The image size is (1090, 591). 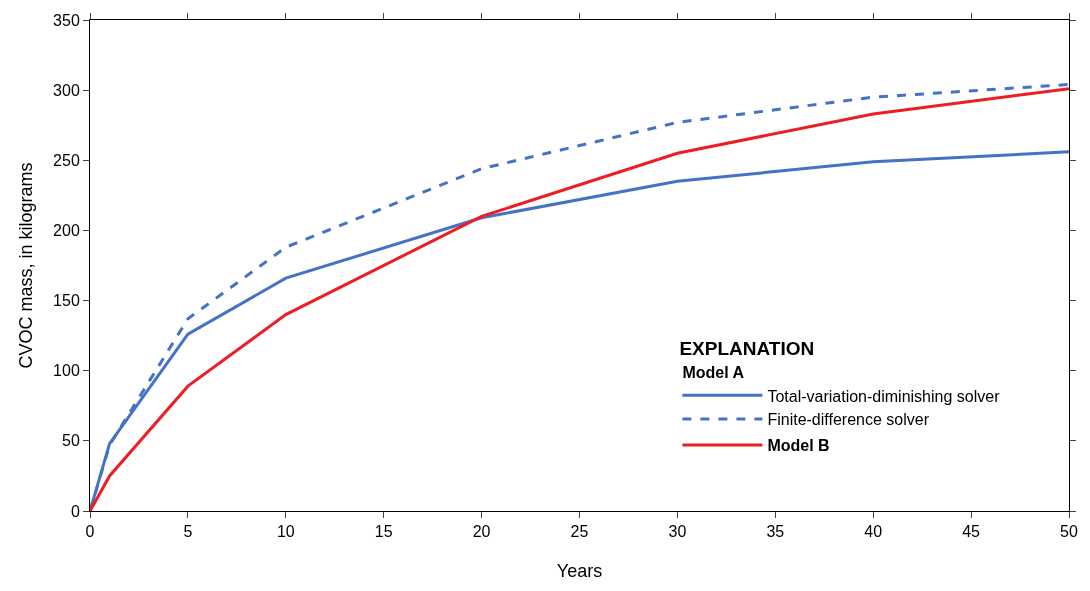 I want to click on y-tick-label: 0, so click(x=75, y=511).